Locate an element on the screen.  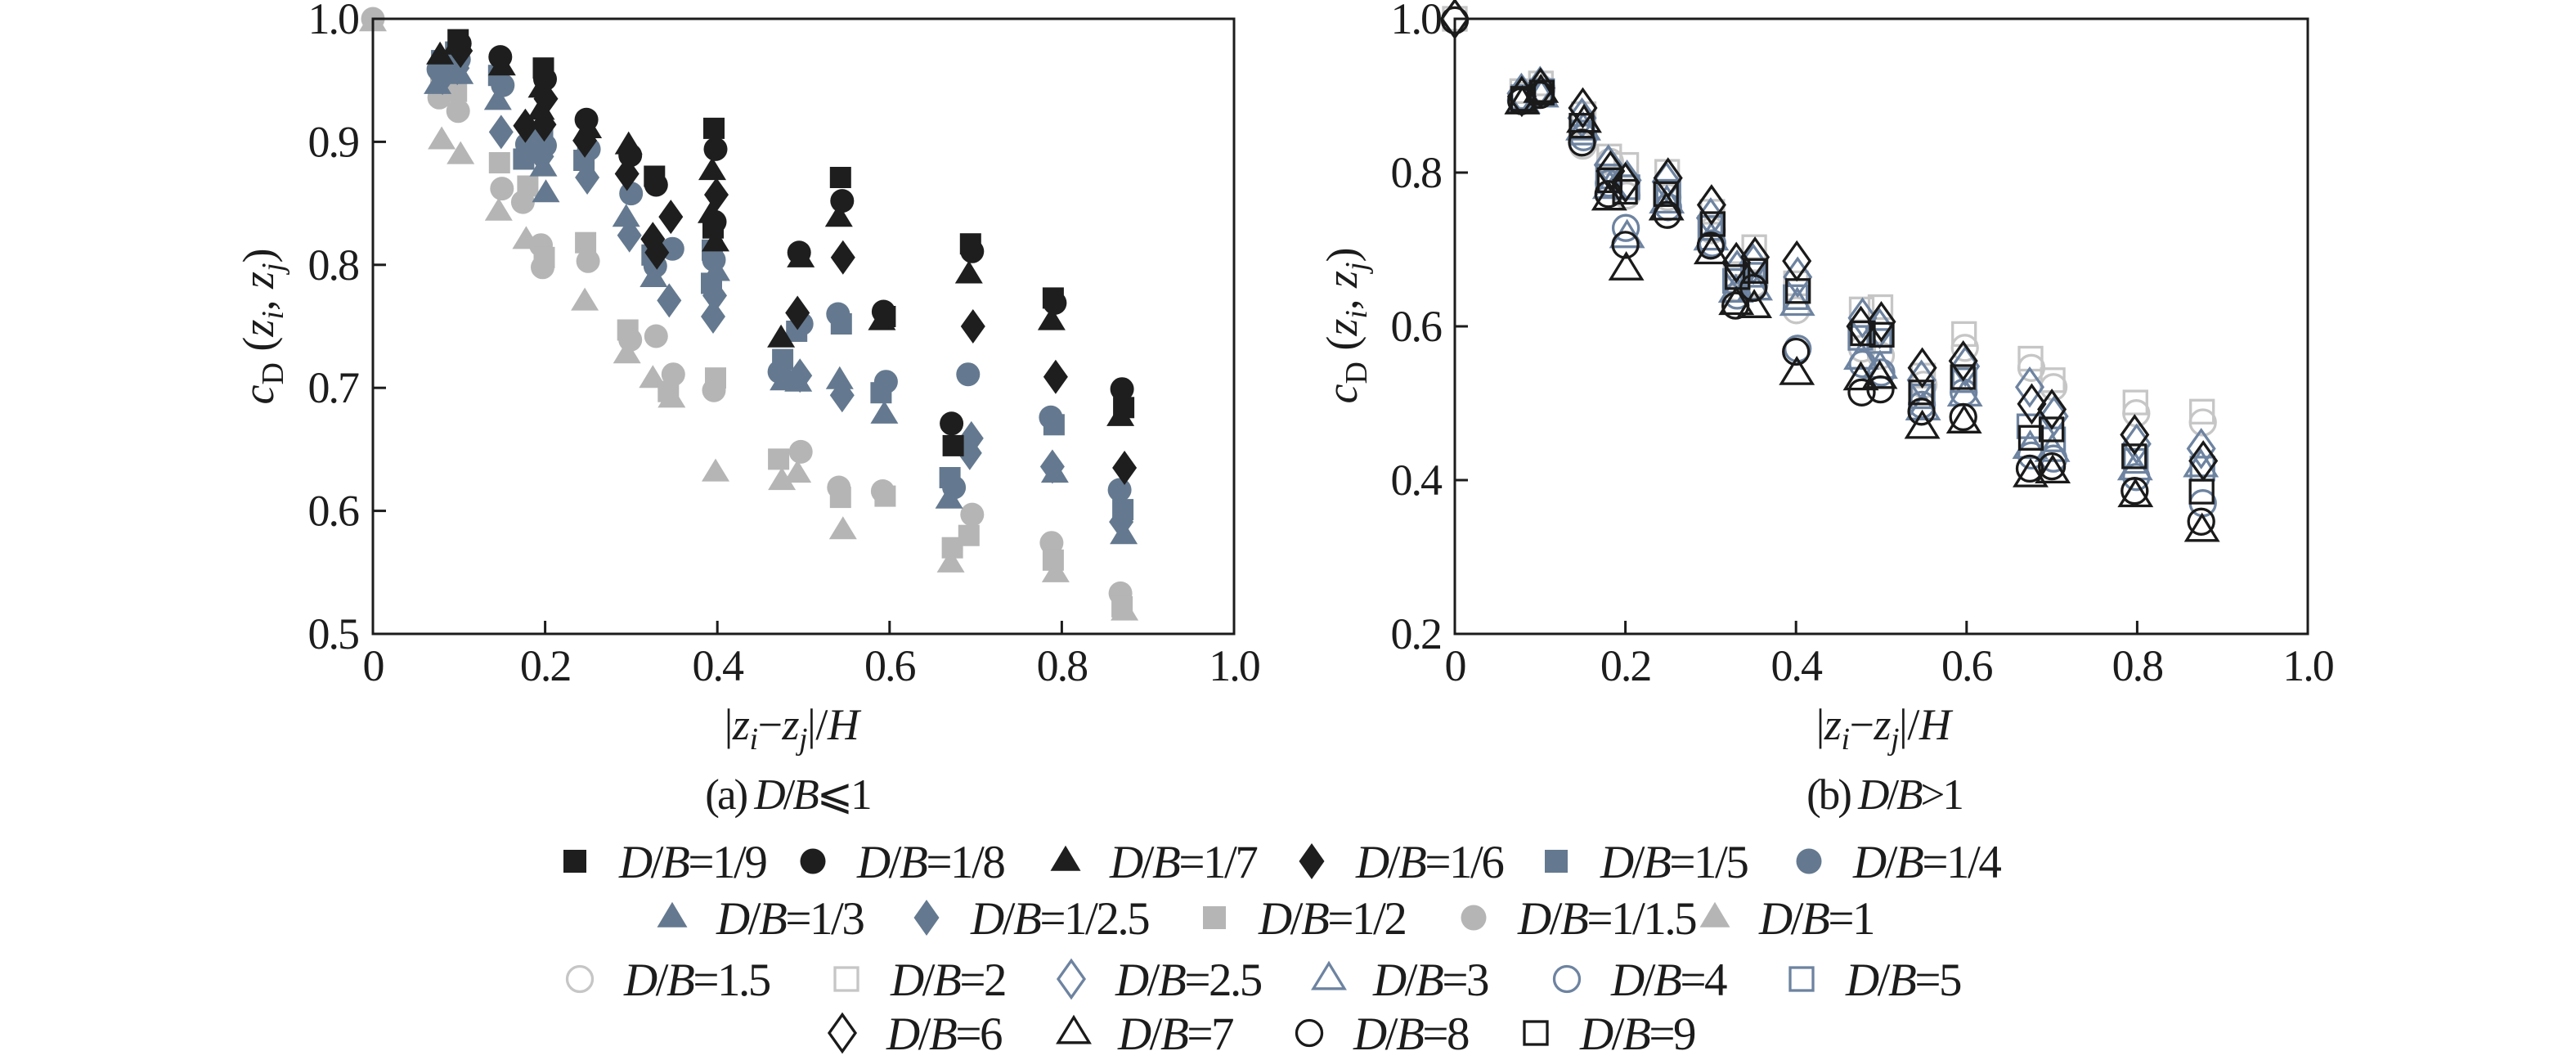
svg-text: D/B=2 is located at coordinates (947, 980).